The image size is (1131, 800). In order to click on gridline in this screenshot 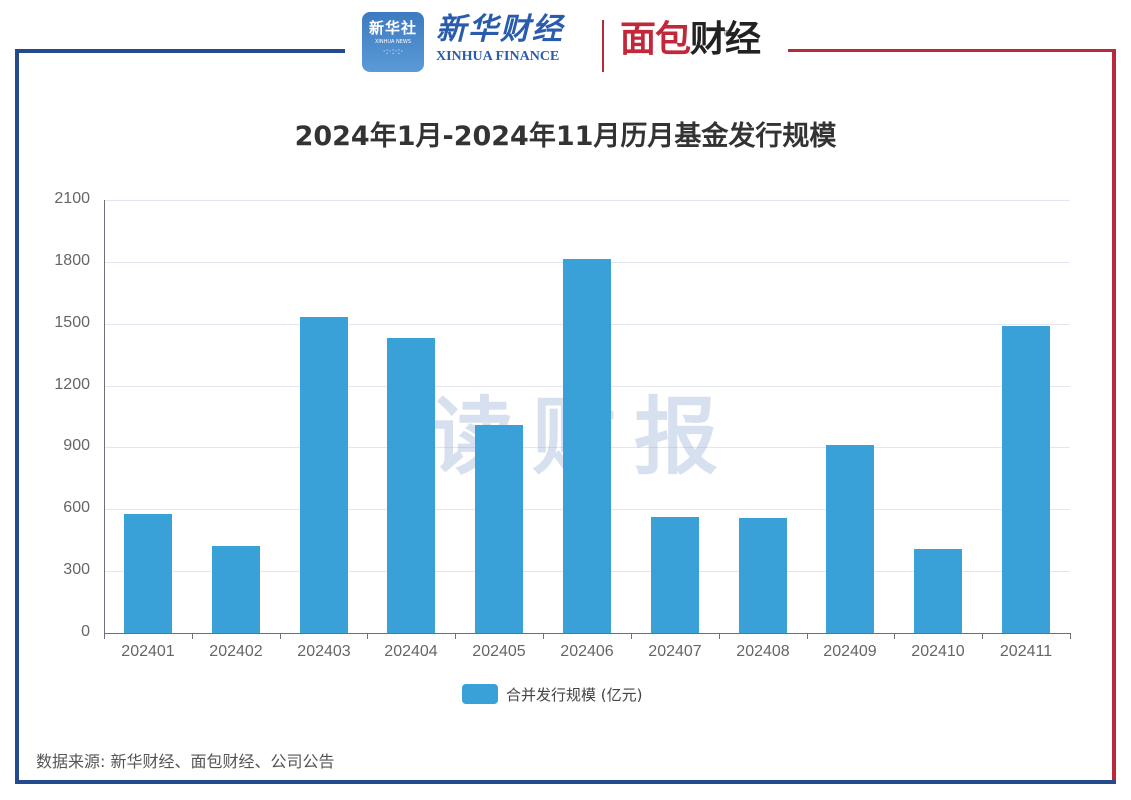, I will do `click(587, 200)`.